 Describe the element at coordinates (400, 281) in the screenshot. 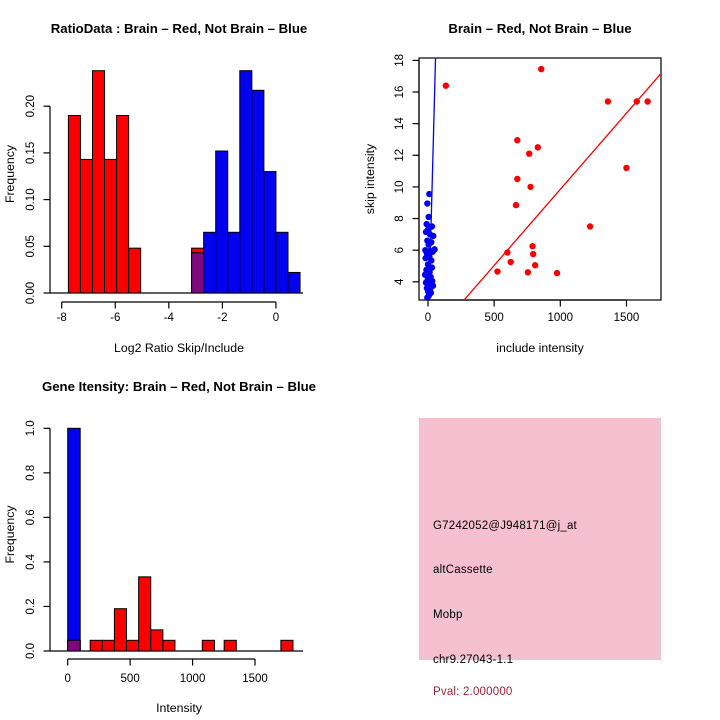

I see `y-tick-label: 4` at that location.